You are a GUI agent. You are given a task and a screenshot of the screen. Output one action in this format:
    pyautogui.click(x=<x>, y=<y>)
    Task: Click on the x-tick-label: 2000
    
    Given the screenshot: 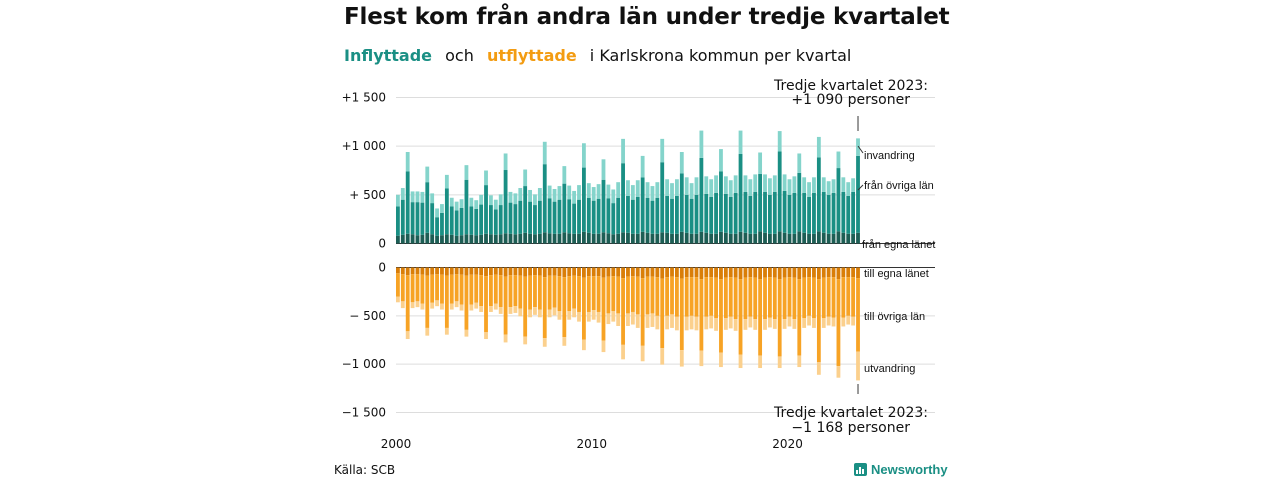 What is the action you would take?
    pyautogui.click(x=396, y=444)
    